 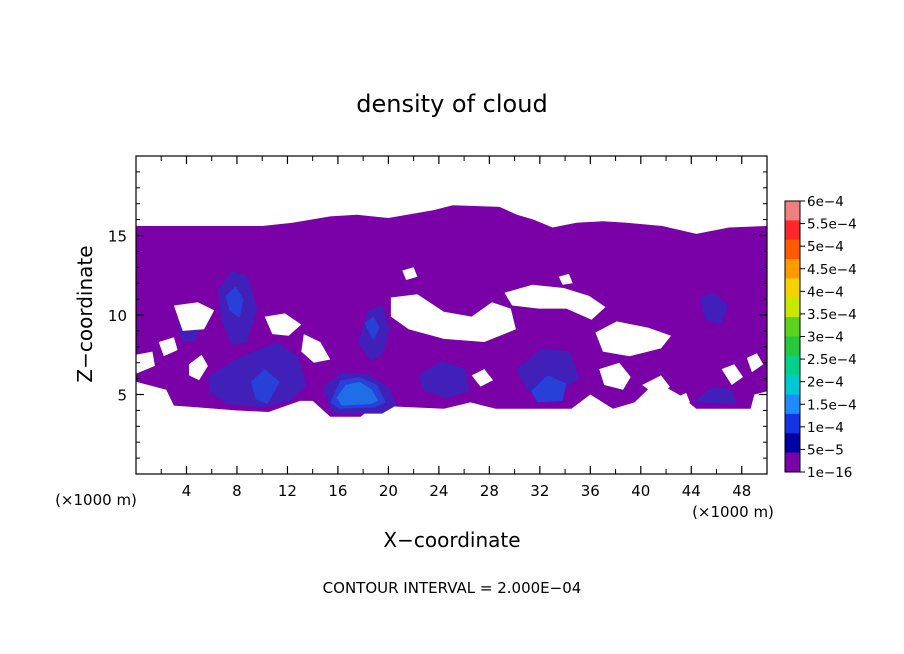 I want to click on y-tick-label: 10, so click(x=117, y=316).